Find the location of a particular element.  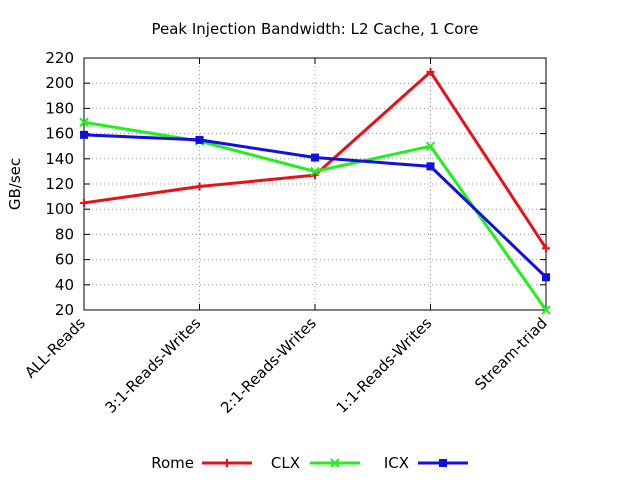

legend-marker-rome is located at coordinates (227, 463).